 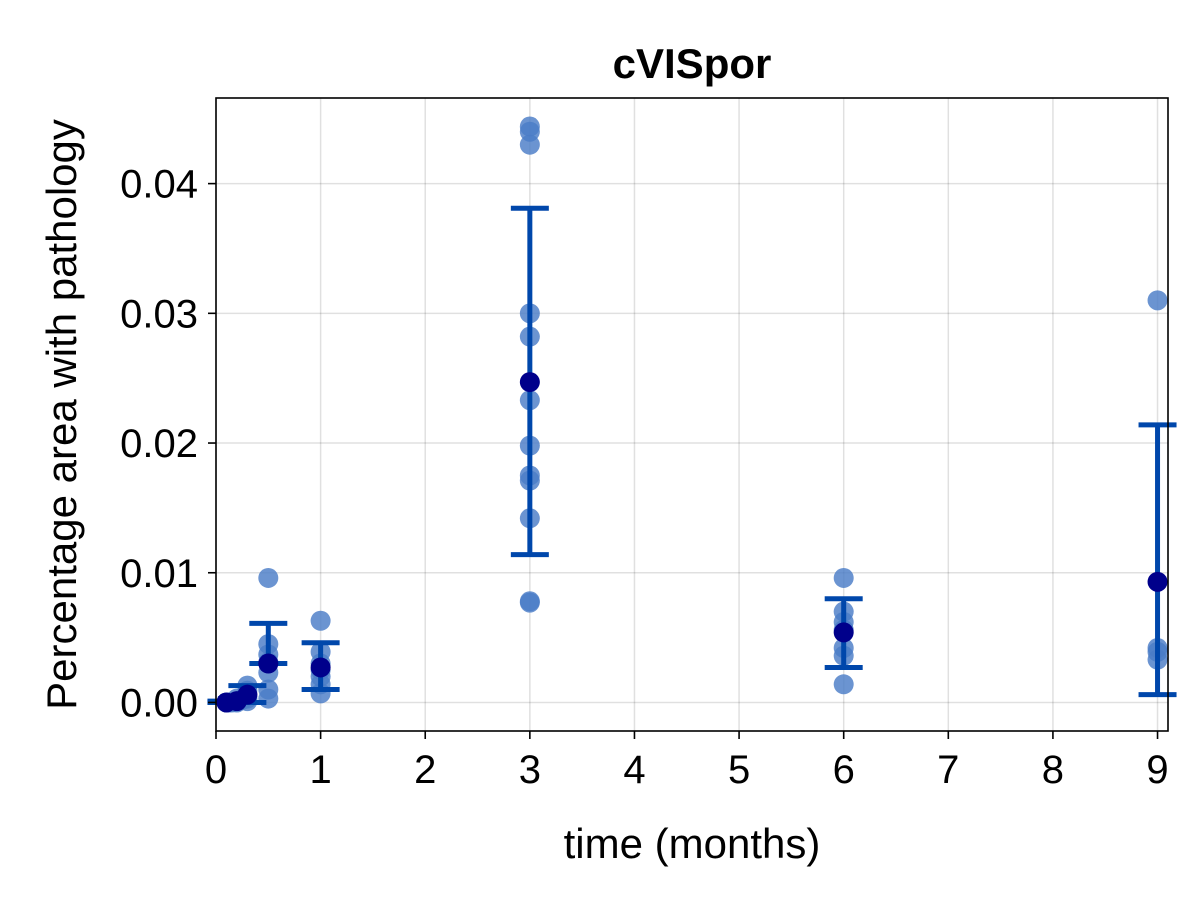 I want to click on x-axis-label: time (months), so click(x=692, y=843).